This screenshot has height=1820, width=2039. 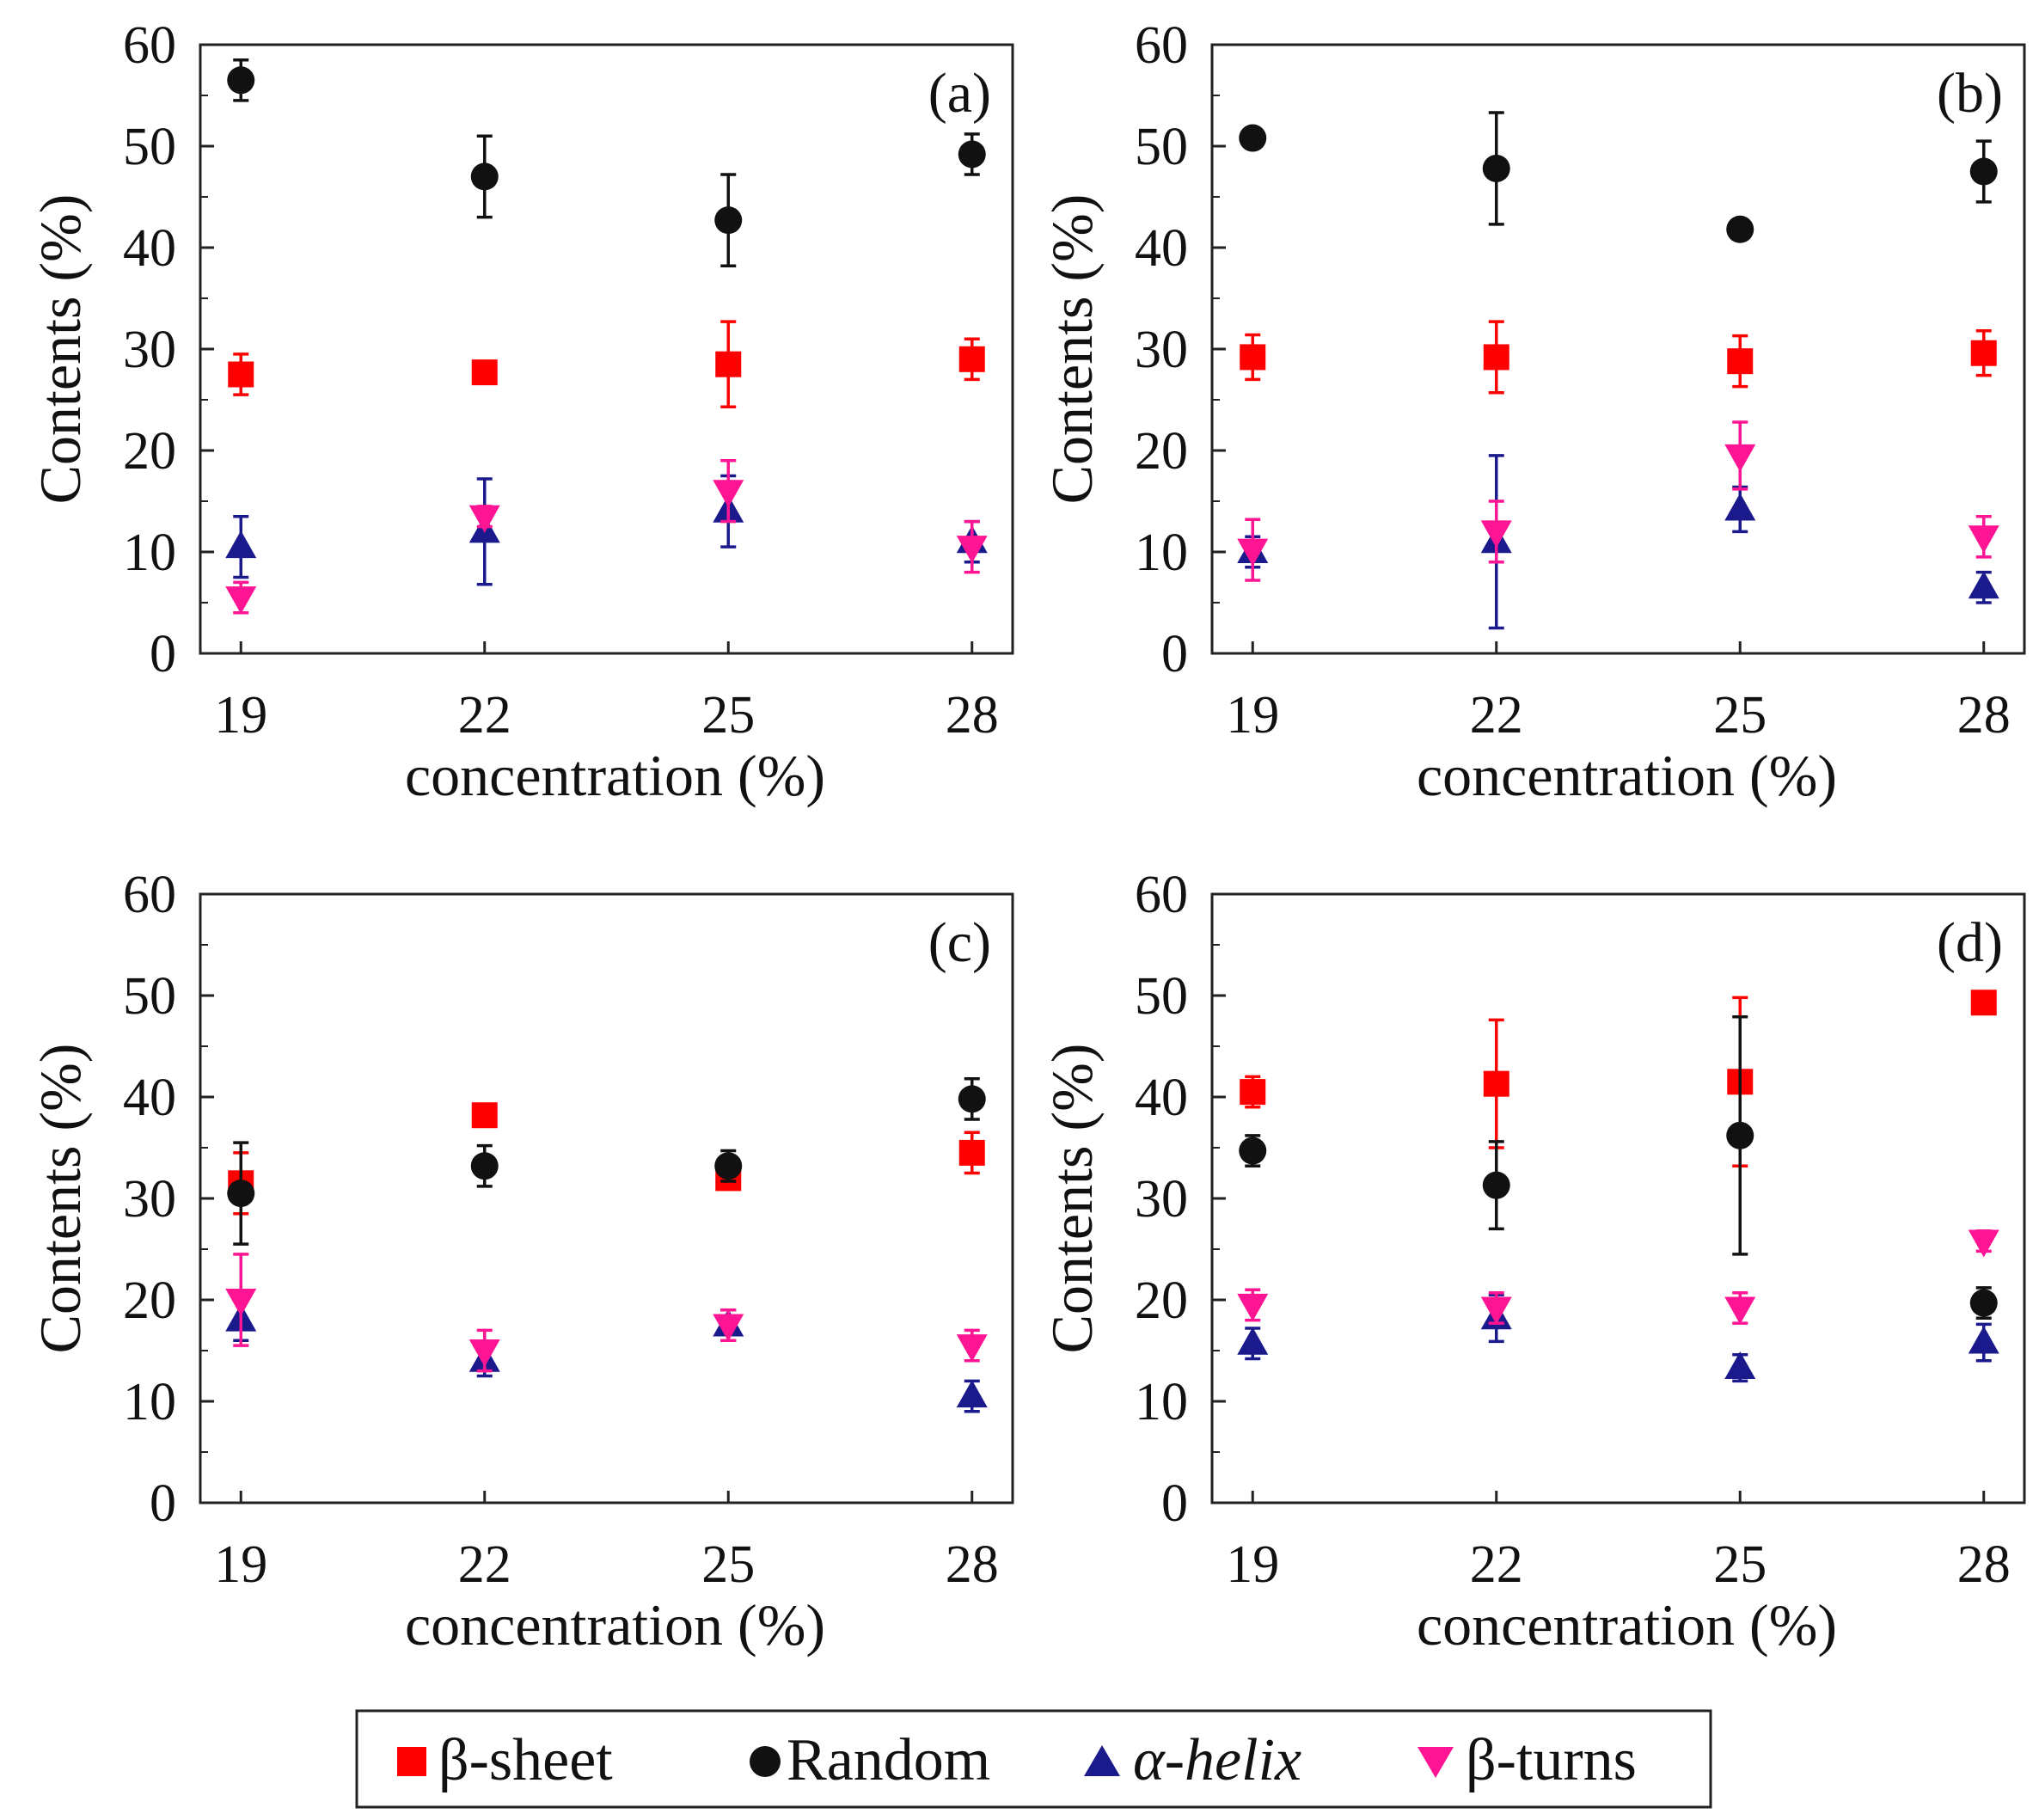 What do you see at coordinates (765, 1761) in the screenshot?
I see `legend-marker-random` at bounding box center [765, 1761].